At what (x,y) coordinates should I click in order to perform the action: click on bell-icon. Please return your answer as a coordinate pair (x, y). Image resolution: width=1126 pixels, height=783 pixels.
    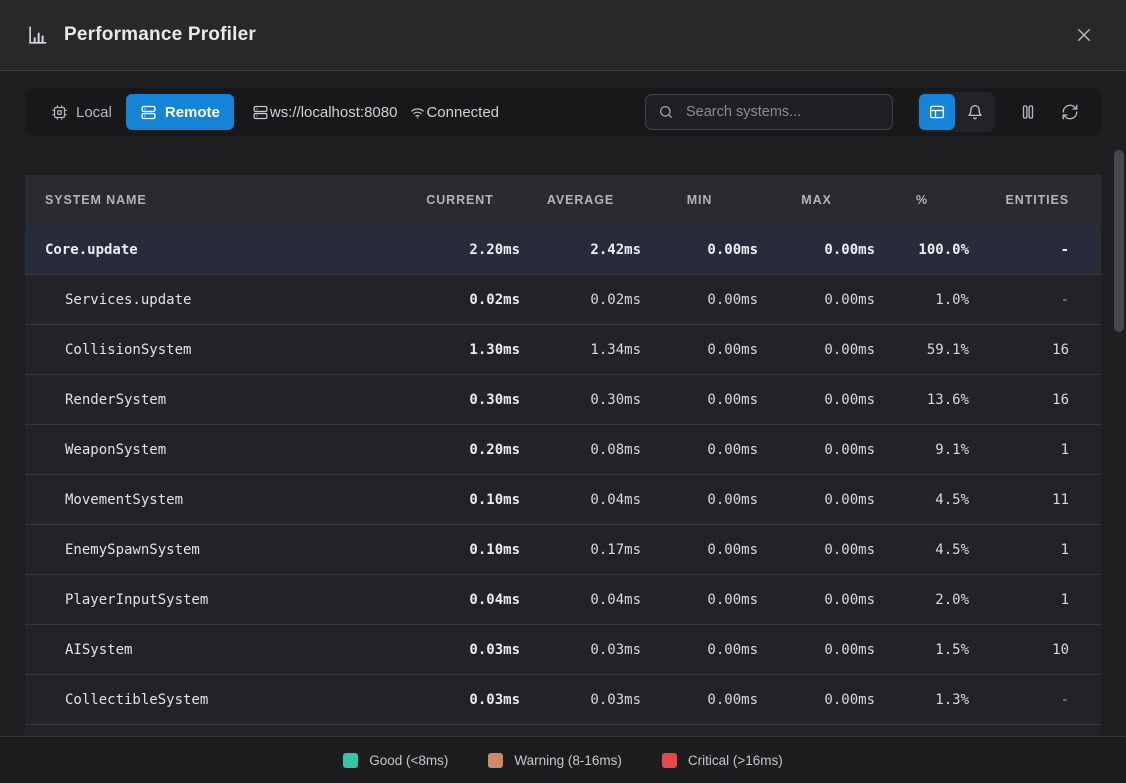
    Looking at the image, I should click on (975, 112).